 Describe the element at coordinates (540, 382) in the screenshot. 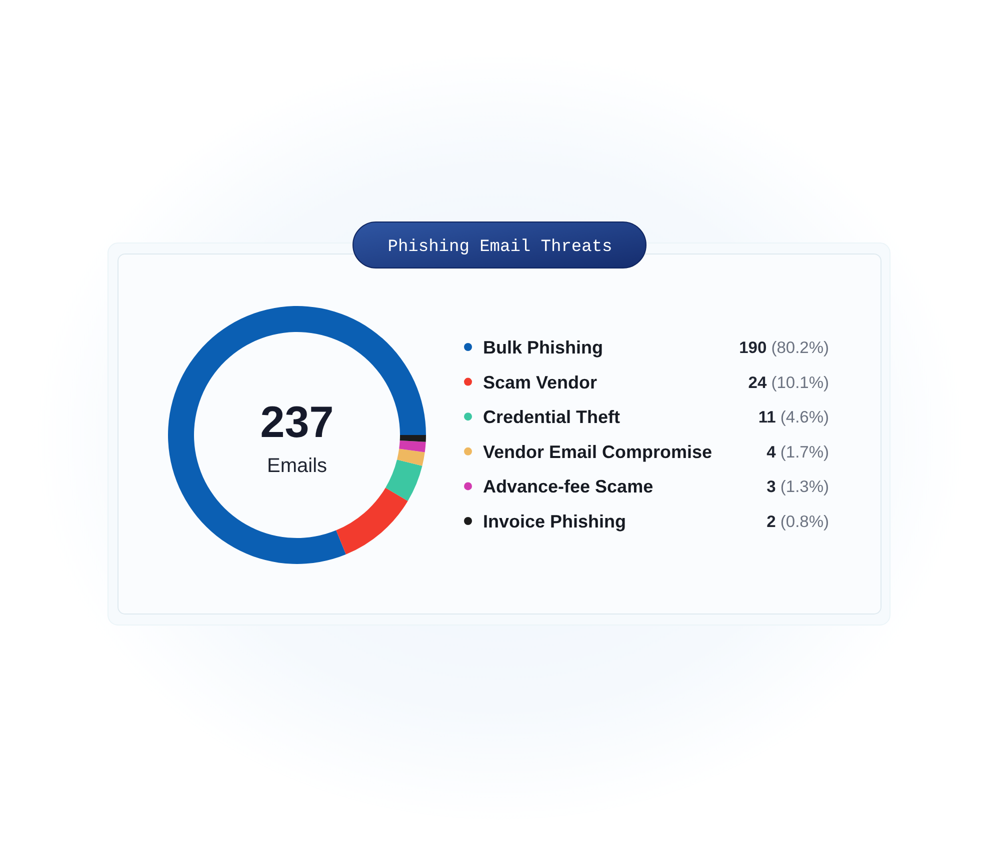

I see `legend-label: Scam Vendor` at that location.